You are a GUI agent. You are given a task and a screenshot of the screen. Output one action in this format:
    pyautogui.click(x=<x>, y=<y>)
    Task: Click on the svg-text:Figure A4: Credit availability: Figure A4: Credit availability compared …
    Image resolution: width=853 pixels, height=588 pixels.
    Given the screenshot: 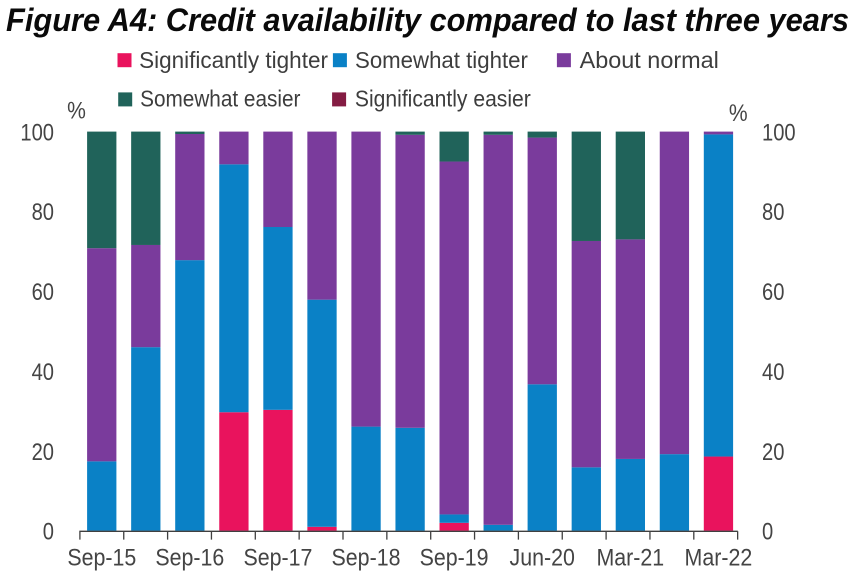 What is the action you would take?
    pyautogui.click(x=427, y=20)
    